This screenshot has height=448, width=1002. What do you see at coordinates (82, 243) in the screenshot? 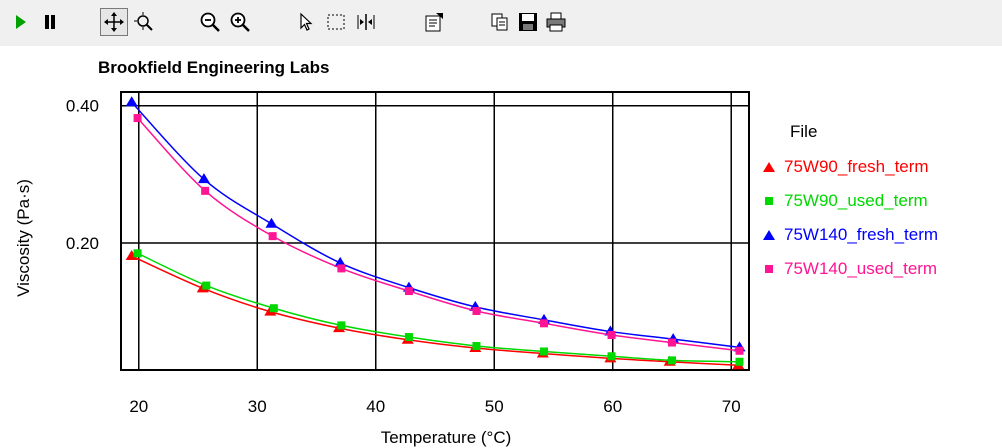
I see `y-tick-label: 0.20` at bounding box center [82, 243].